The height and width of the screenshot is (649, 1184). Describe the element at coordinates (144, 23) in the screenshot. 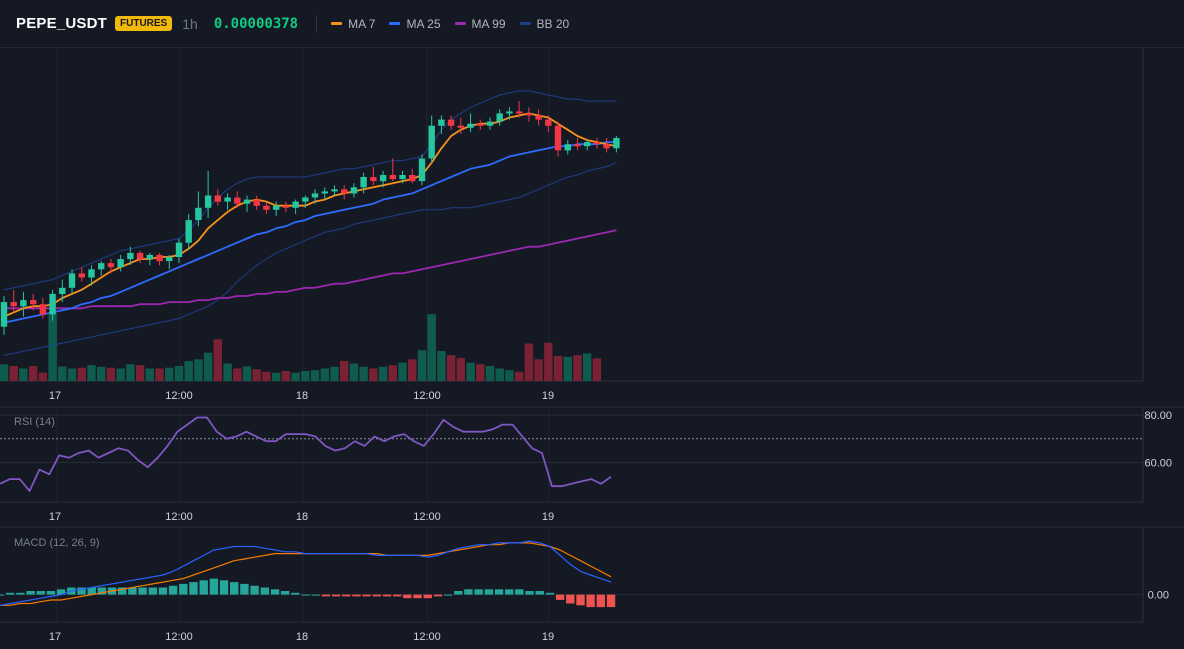

I see `futures-badge: FUTURES` at that location.